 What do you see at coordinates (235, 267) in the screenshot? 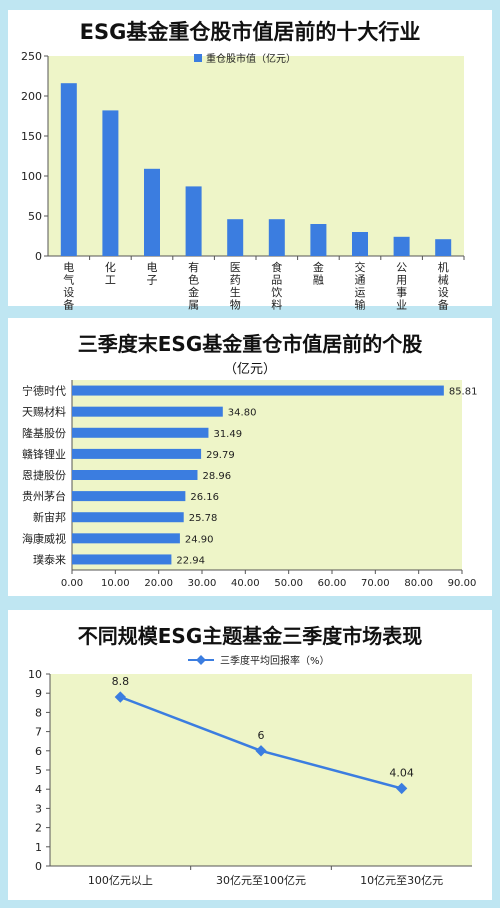
I see `x-tick-label-char: 医` at bounding box center [235, 267].